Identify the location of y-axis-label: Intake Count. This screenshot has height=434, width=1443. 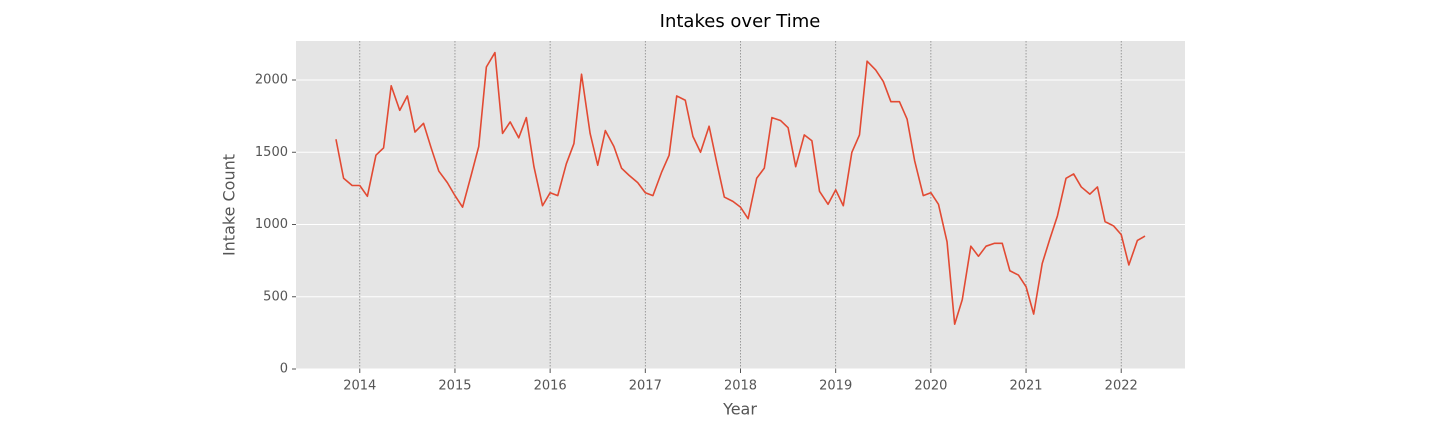
(229, 205).